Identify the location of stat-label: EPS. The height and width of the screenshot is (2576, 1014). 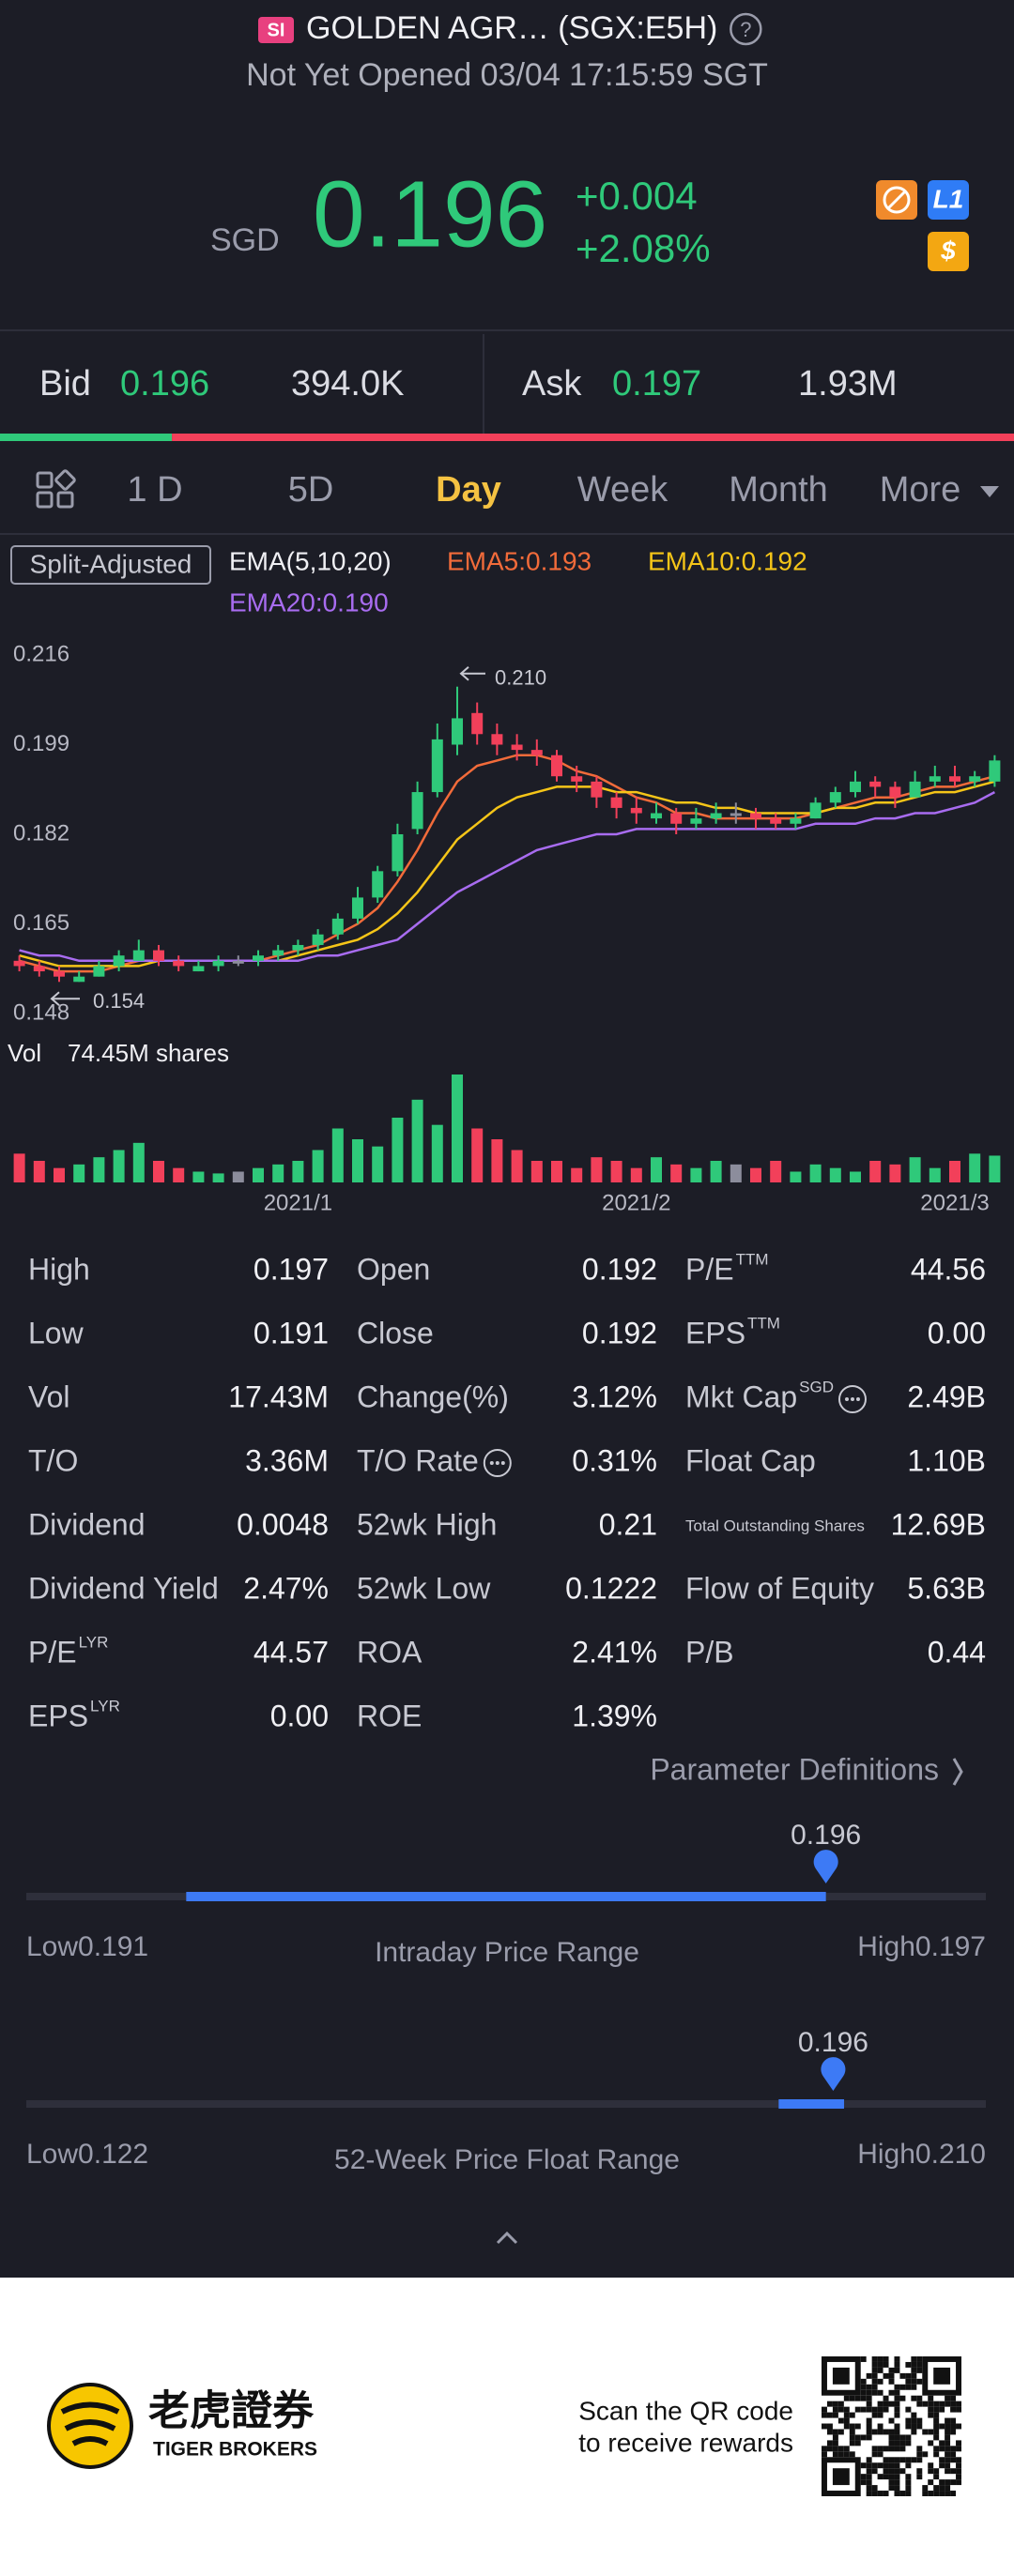
(715, 1332).